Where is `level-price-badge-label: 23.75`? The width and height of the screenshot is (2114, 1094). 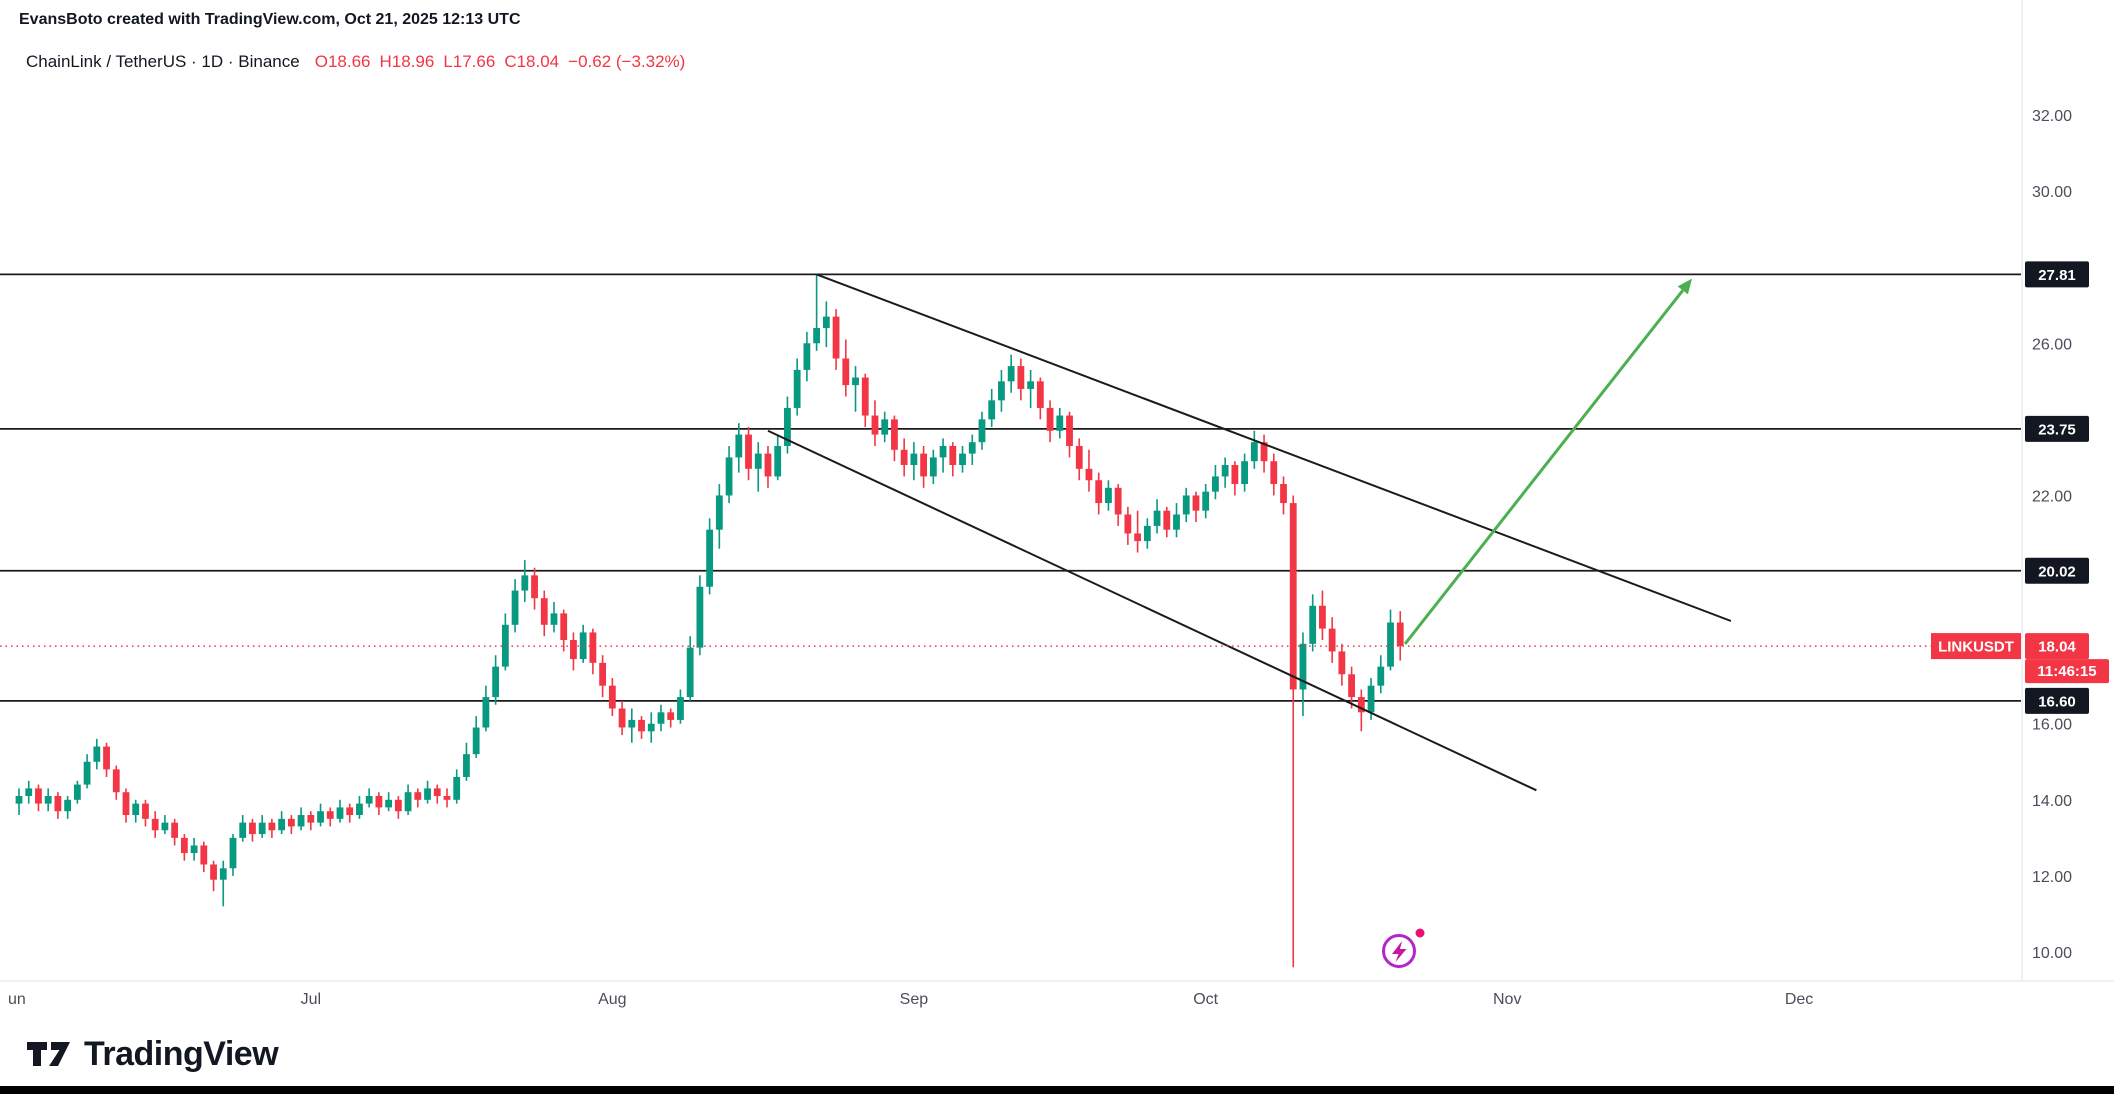
level-price-badge-label: 23.75 is located at coordinates (2057, 429).